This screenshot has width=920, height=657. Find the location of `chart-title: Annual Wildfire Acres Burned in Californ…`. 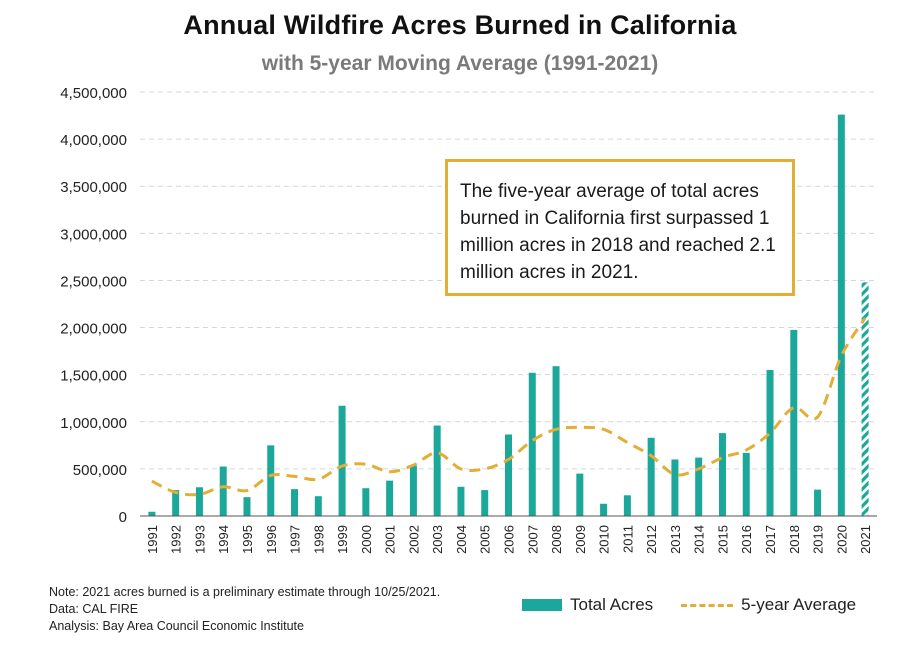

chart-title: Annual Wildfire Acres Burned in Californ… is located at coordinates (460, 25).